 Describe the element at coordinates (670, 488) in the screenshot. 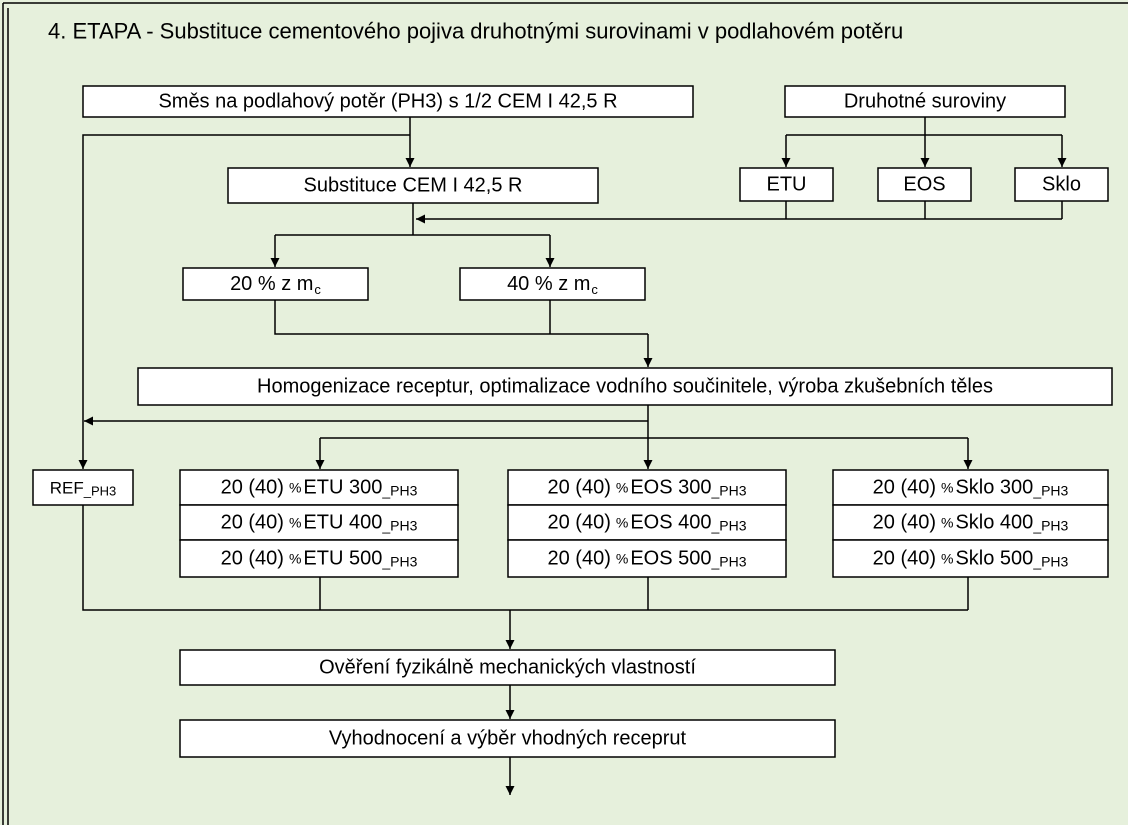

I see `variant-part: EOS 300` at that location.